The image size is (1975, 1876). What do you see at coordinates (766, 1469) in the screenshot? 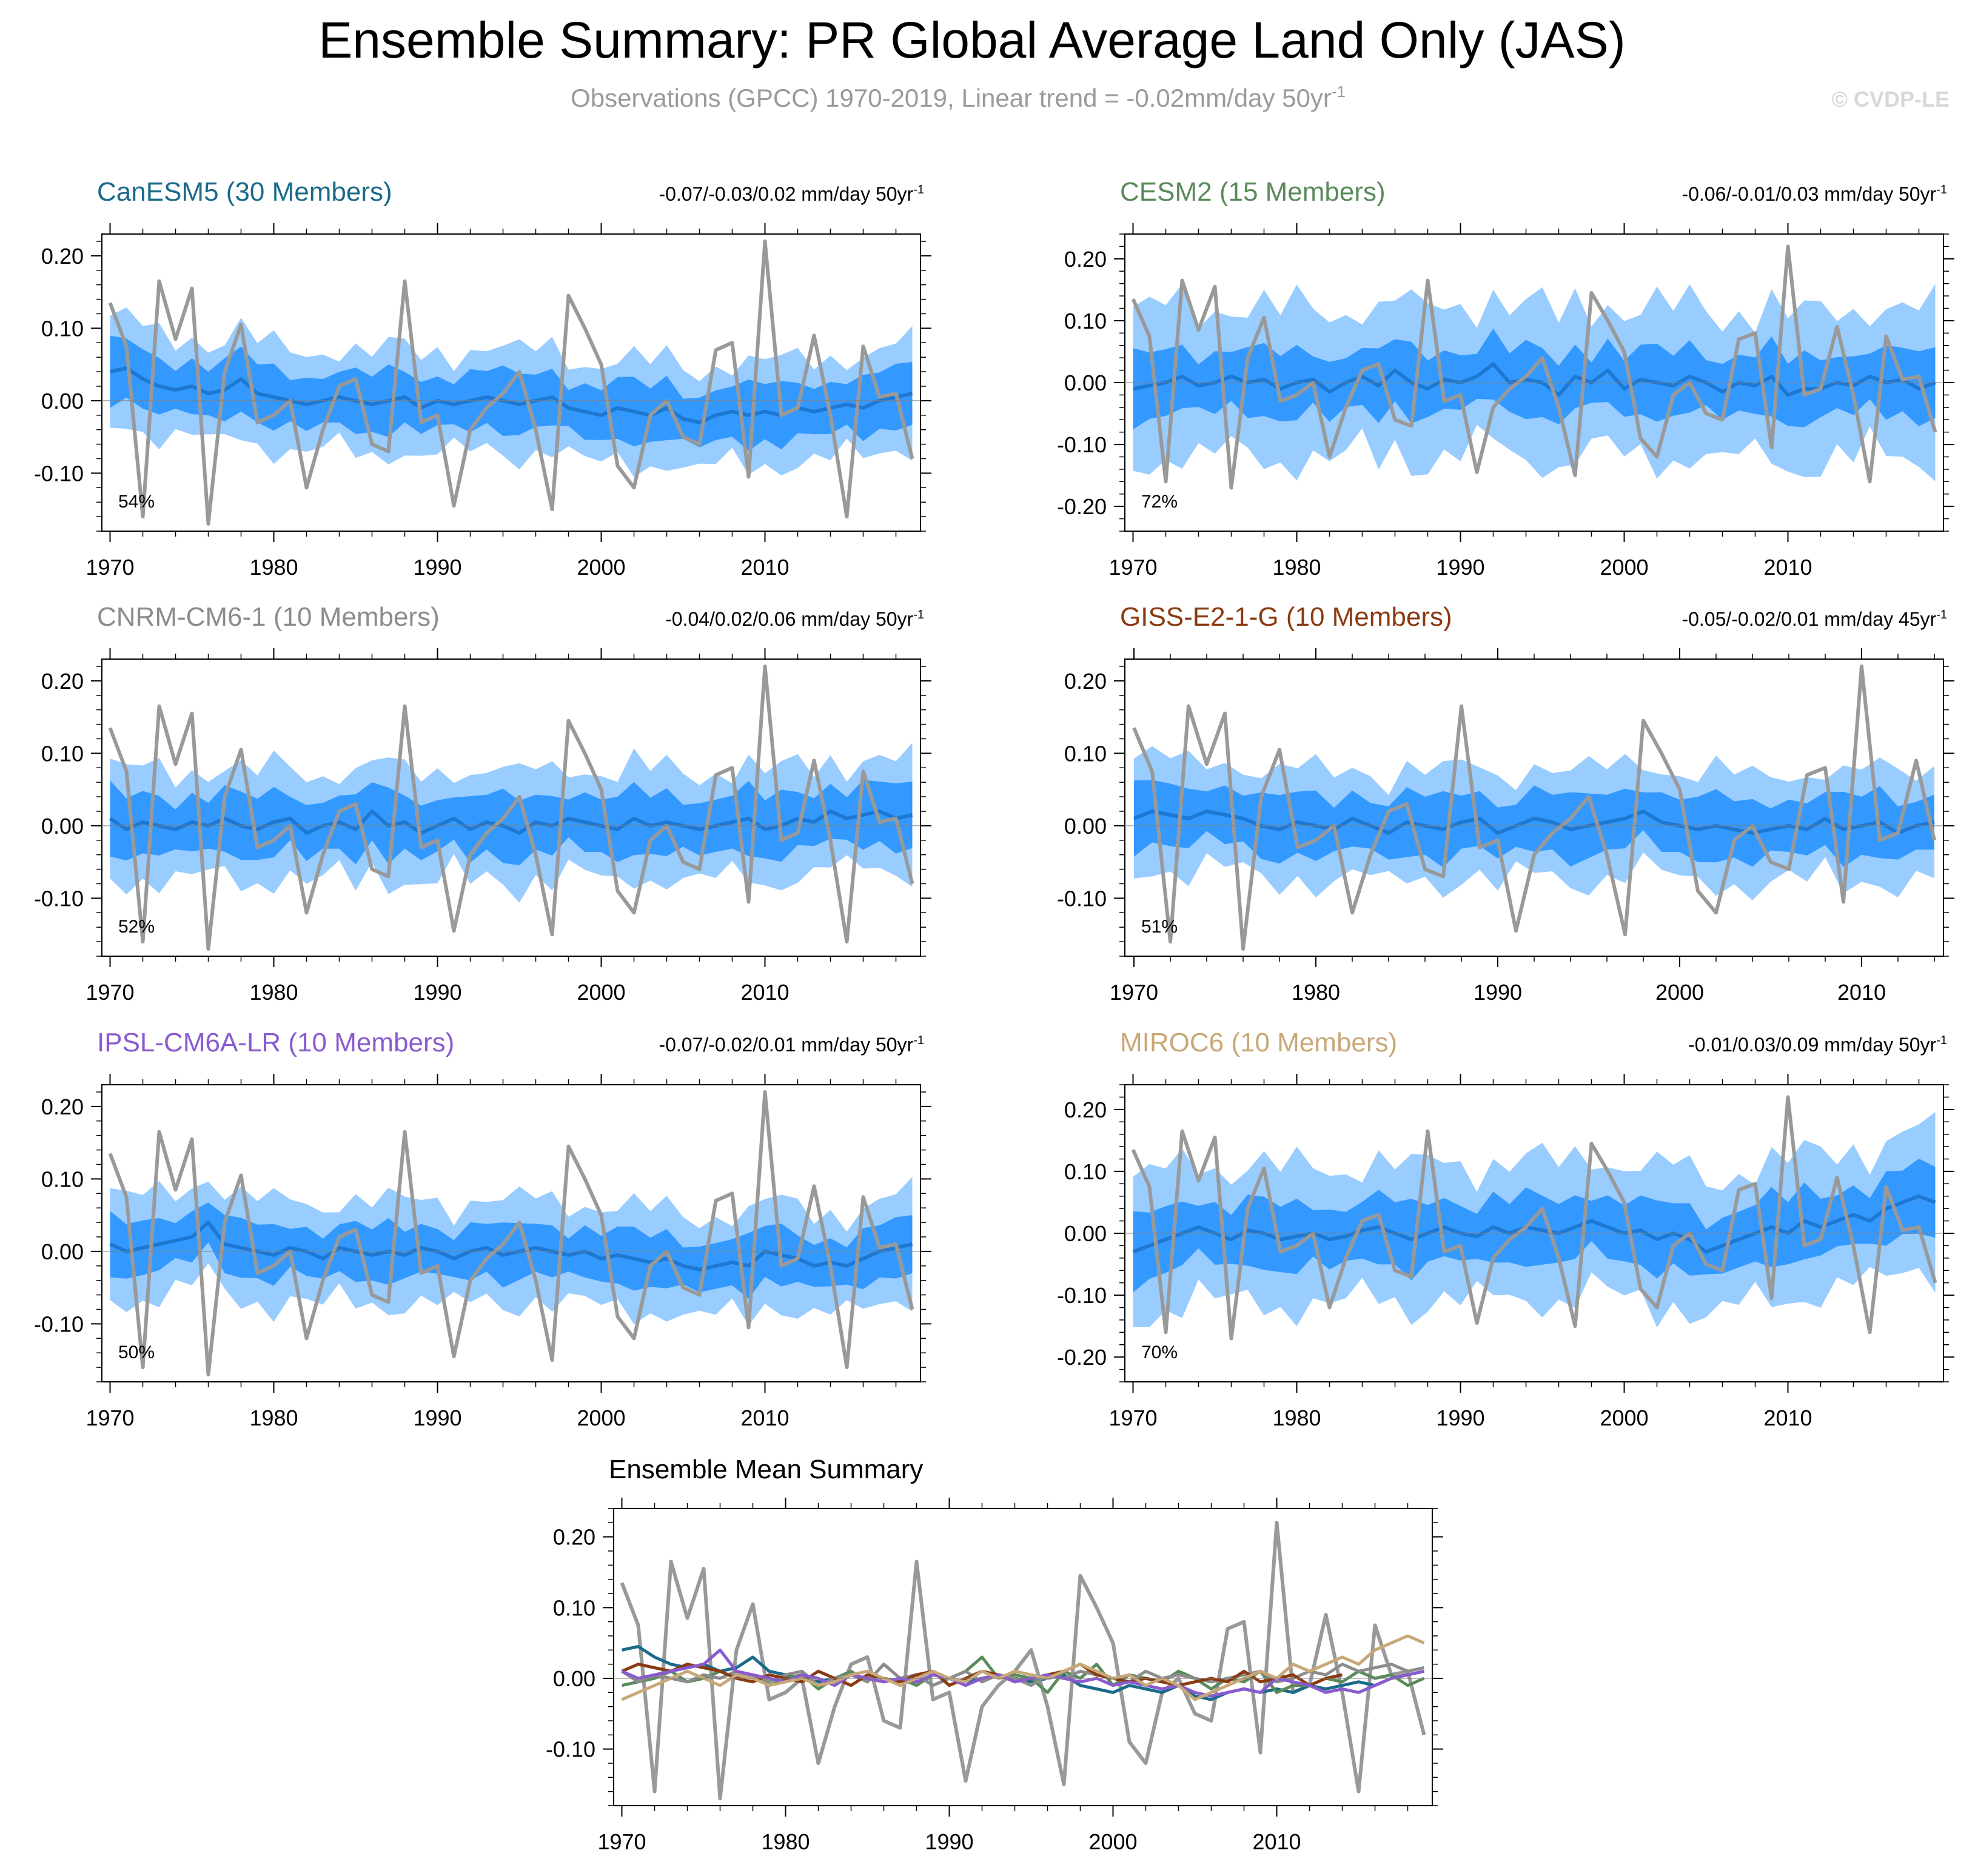
I see `panel-title: Ensemble Mean Summary` at bounding box center [766, 1469].